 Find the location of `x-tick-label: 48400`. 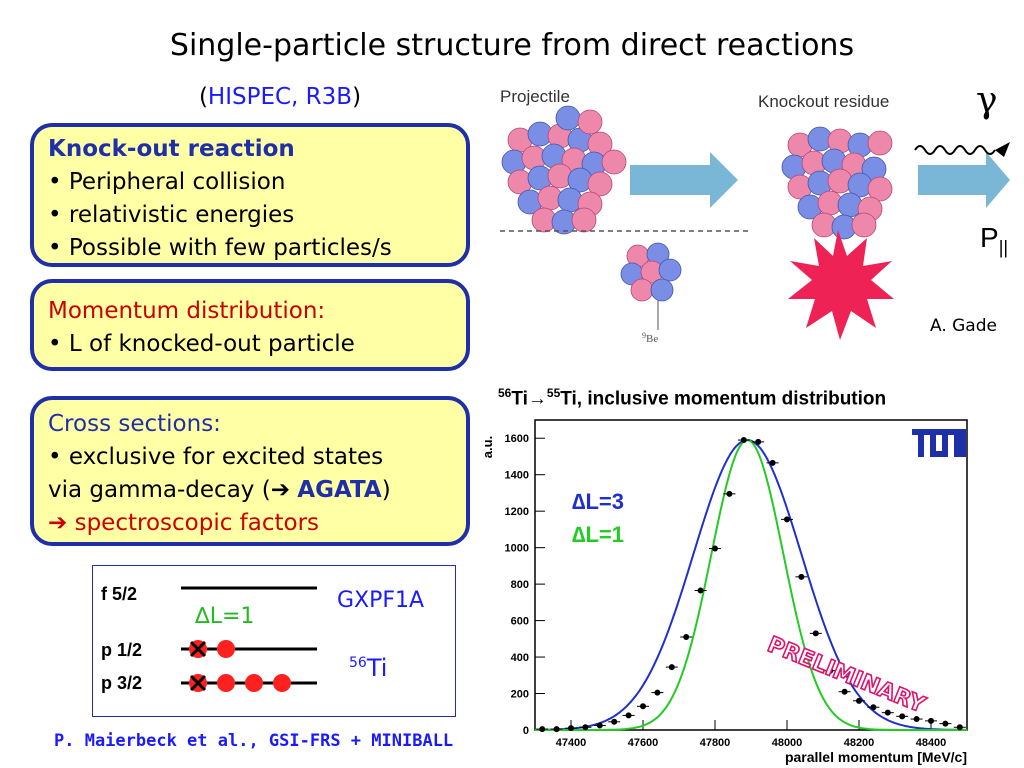

x-tick-label: 48400 is located at coordinates (931, 743).